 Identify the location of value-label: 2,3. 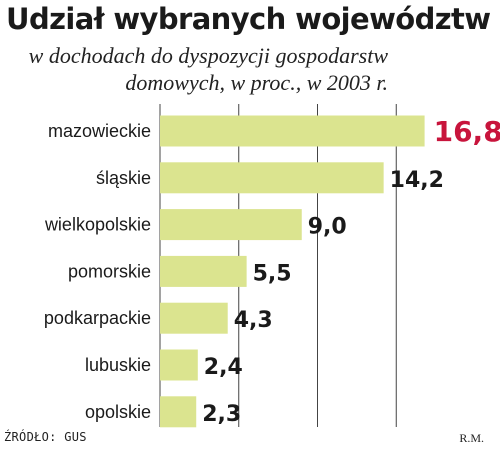
(221, 414).